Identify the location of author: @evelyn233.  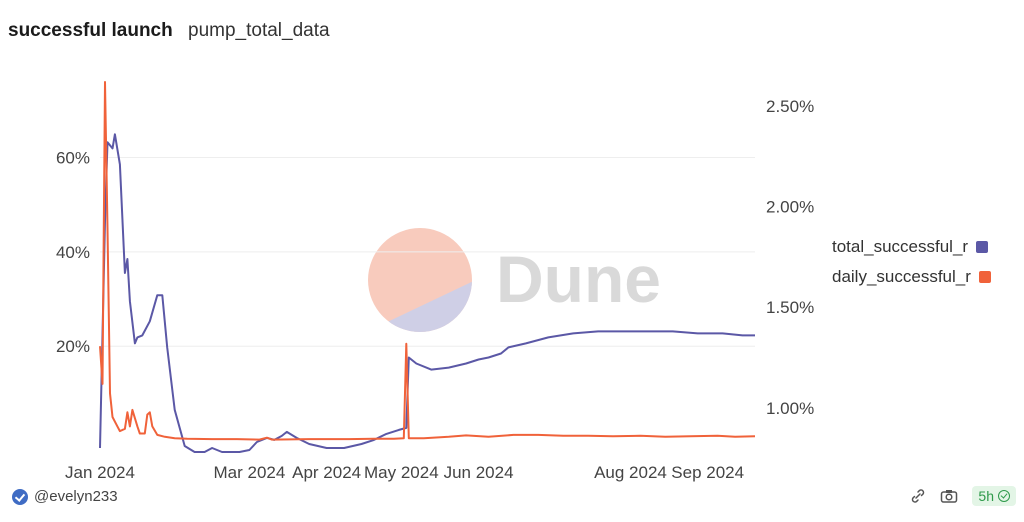
(65, 496).